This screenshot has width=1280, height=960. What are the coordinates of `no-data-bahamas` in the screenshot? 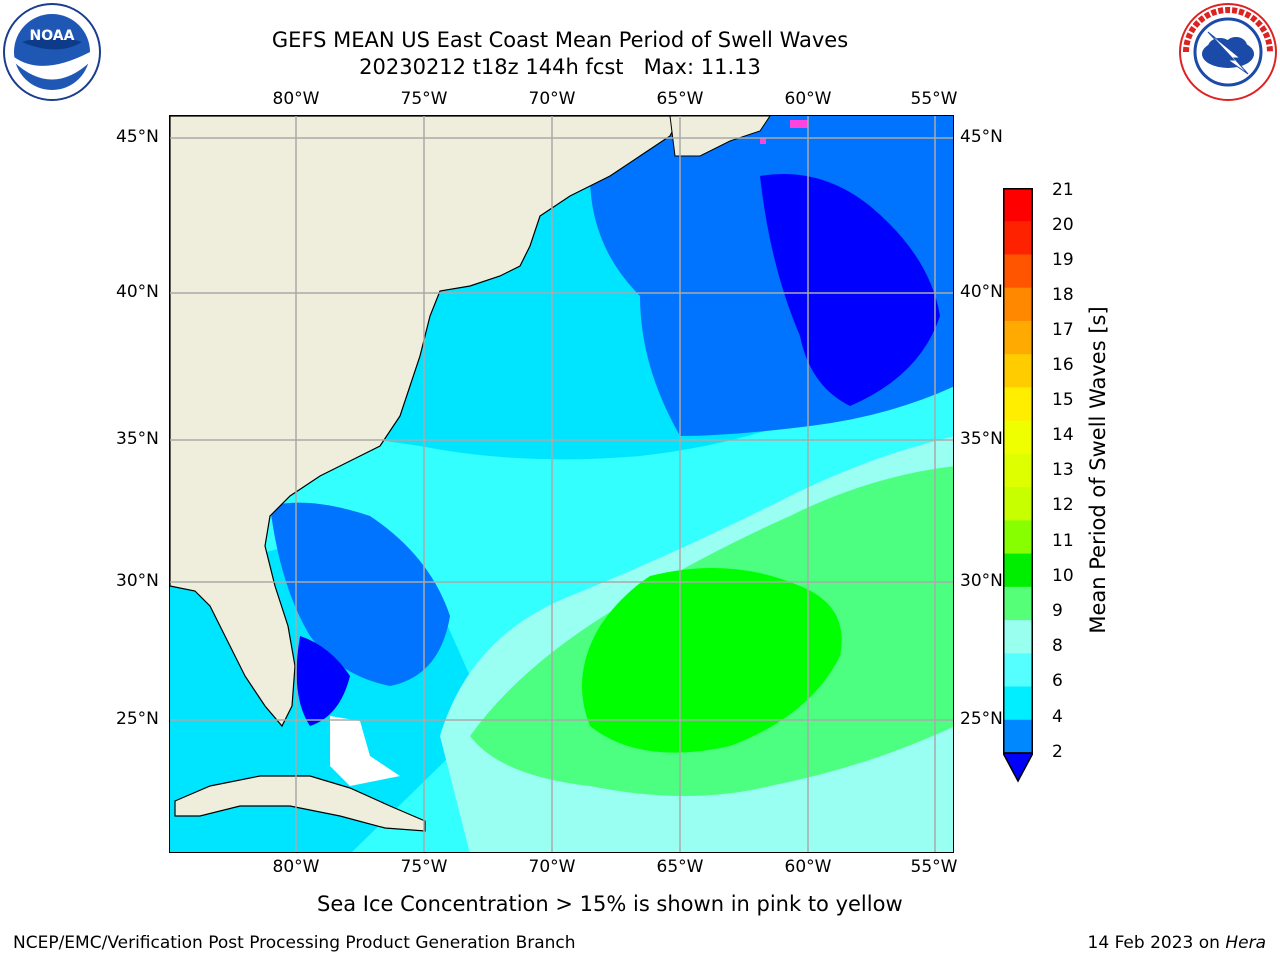 It's located at (365, 751).